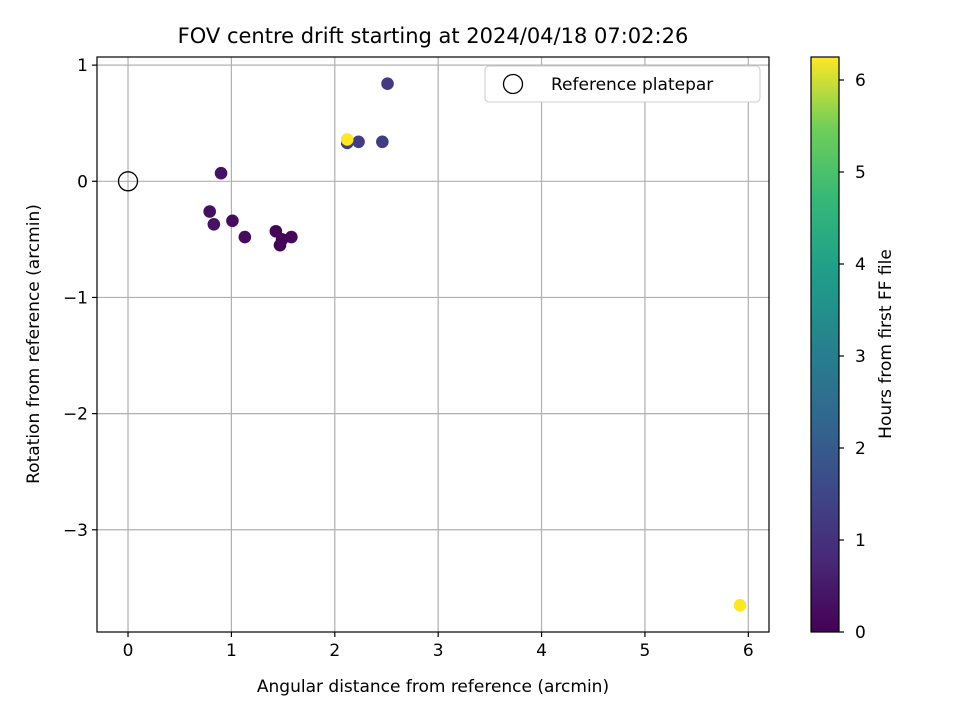  What do you see at coordinates (886, 344) in the screenshot?
I see `colorbar-label: Hours from first FF file` at bounding box center [886, 344].